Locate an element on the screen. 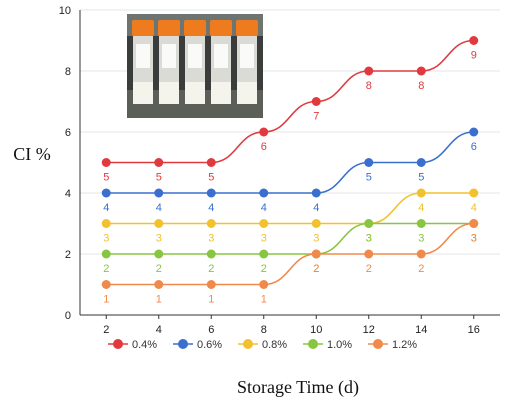 This screenshot has height=408, width=510. legend-label-1-0pct: 1.0% is located at coordinates (339, 345).